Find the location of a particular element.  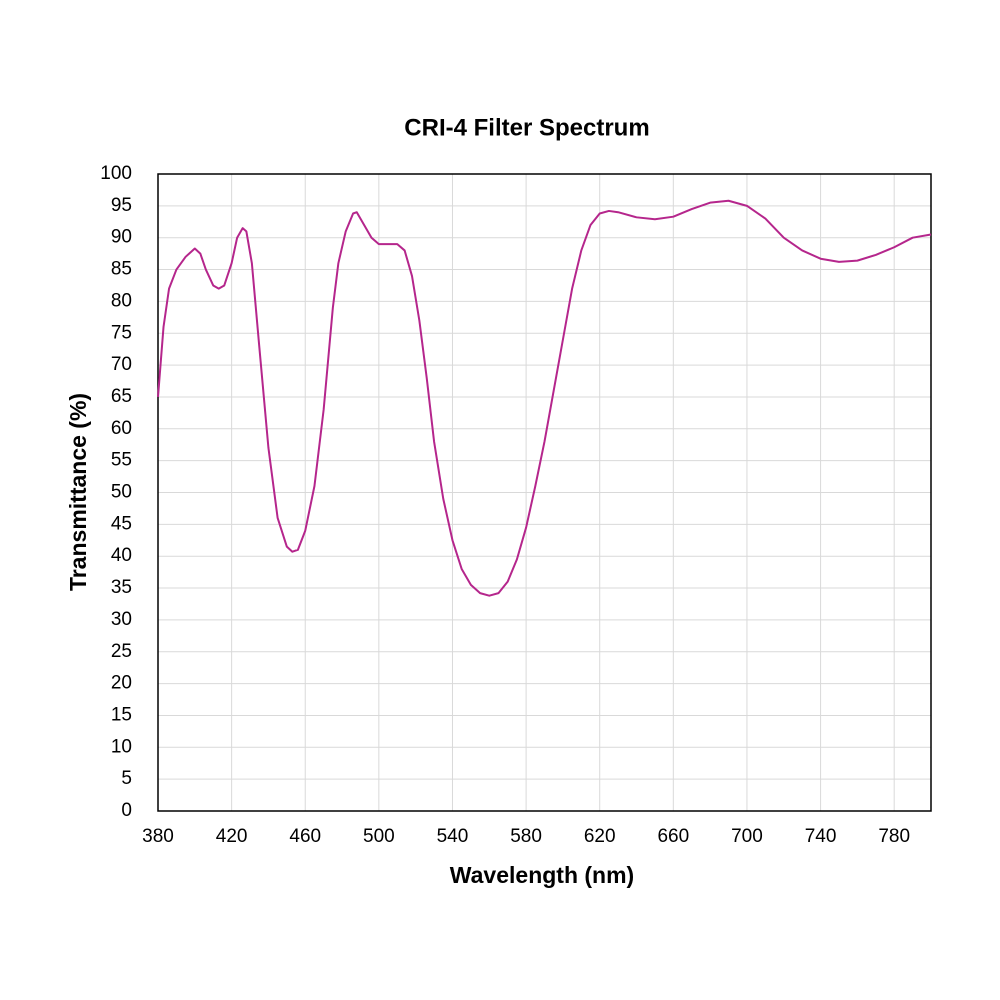

y-tick-label: 20 is located at coordinates (121, 683).